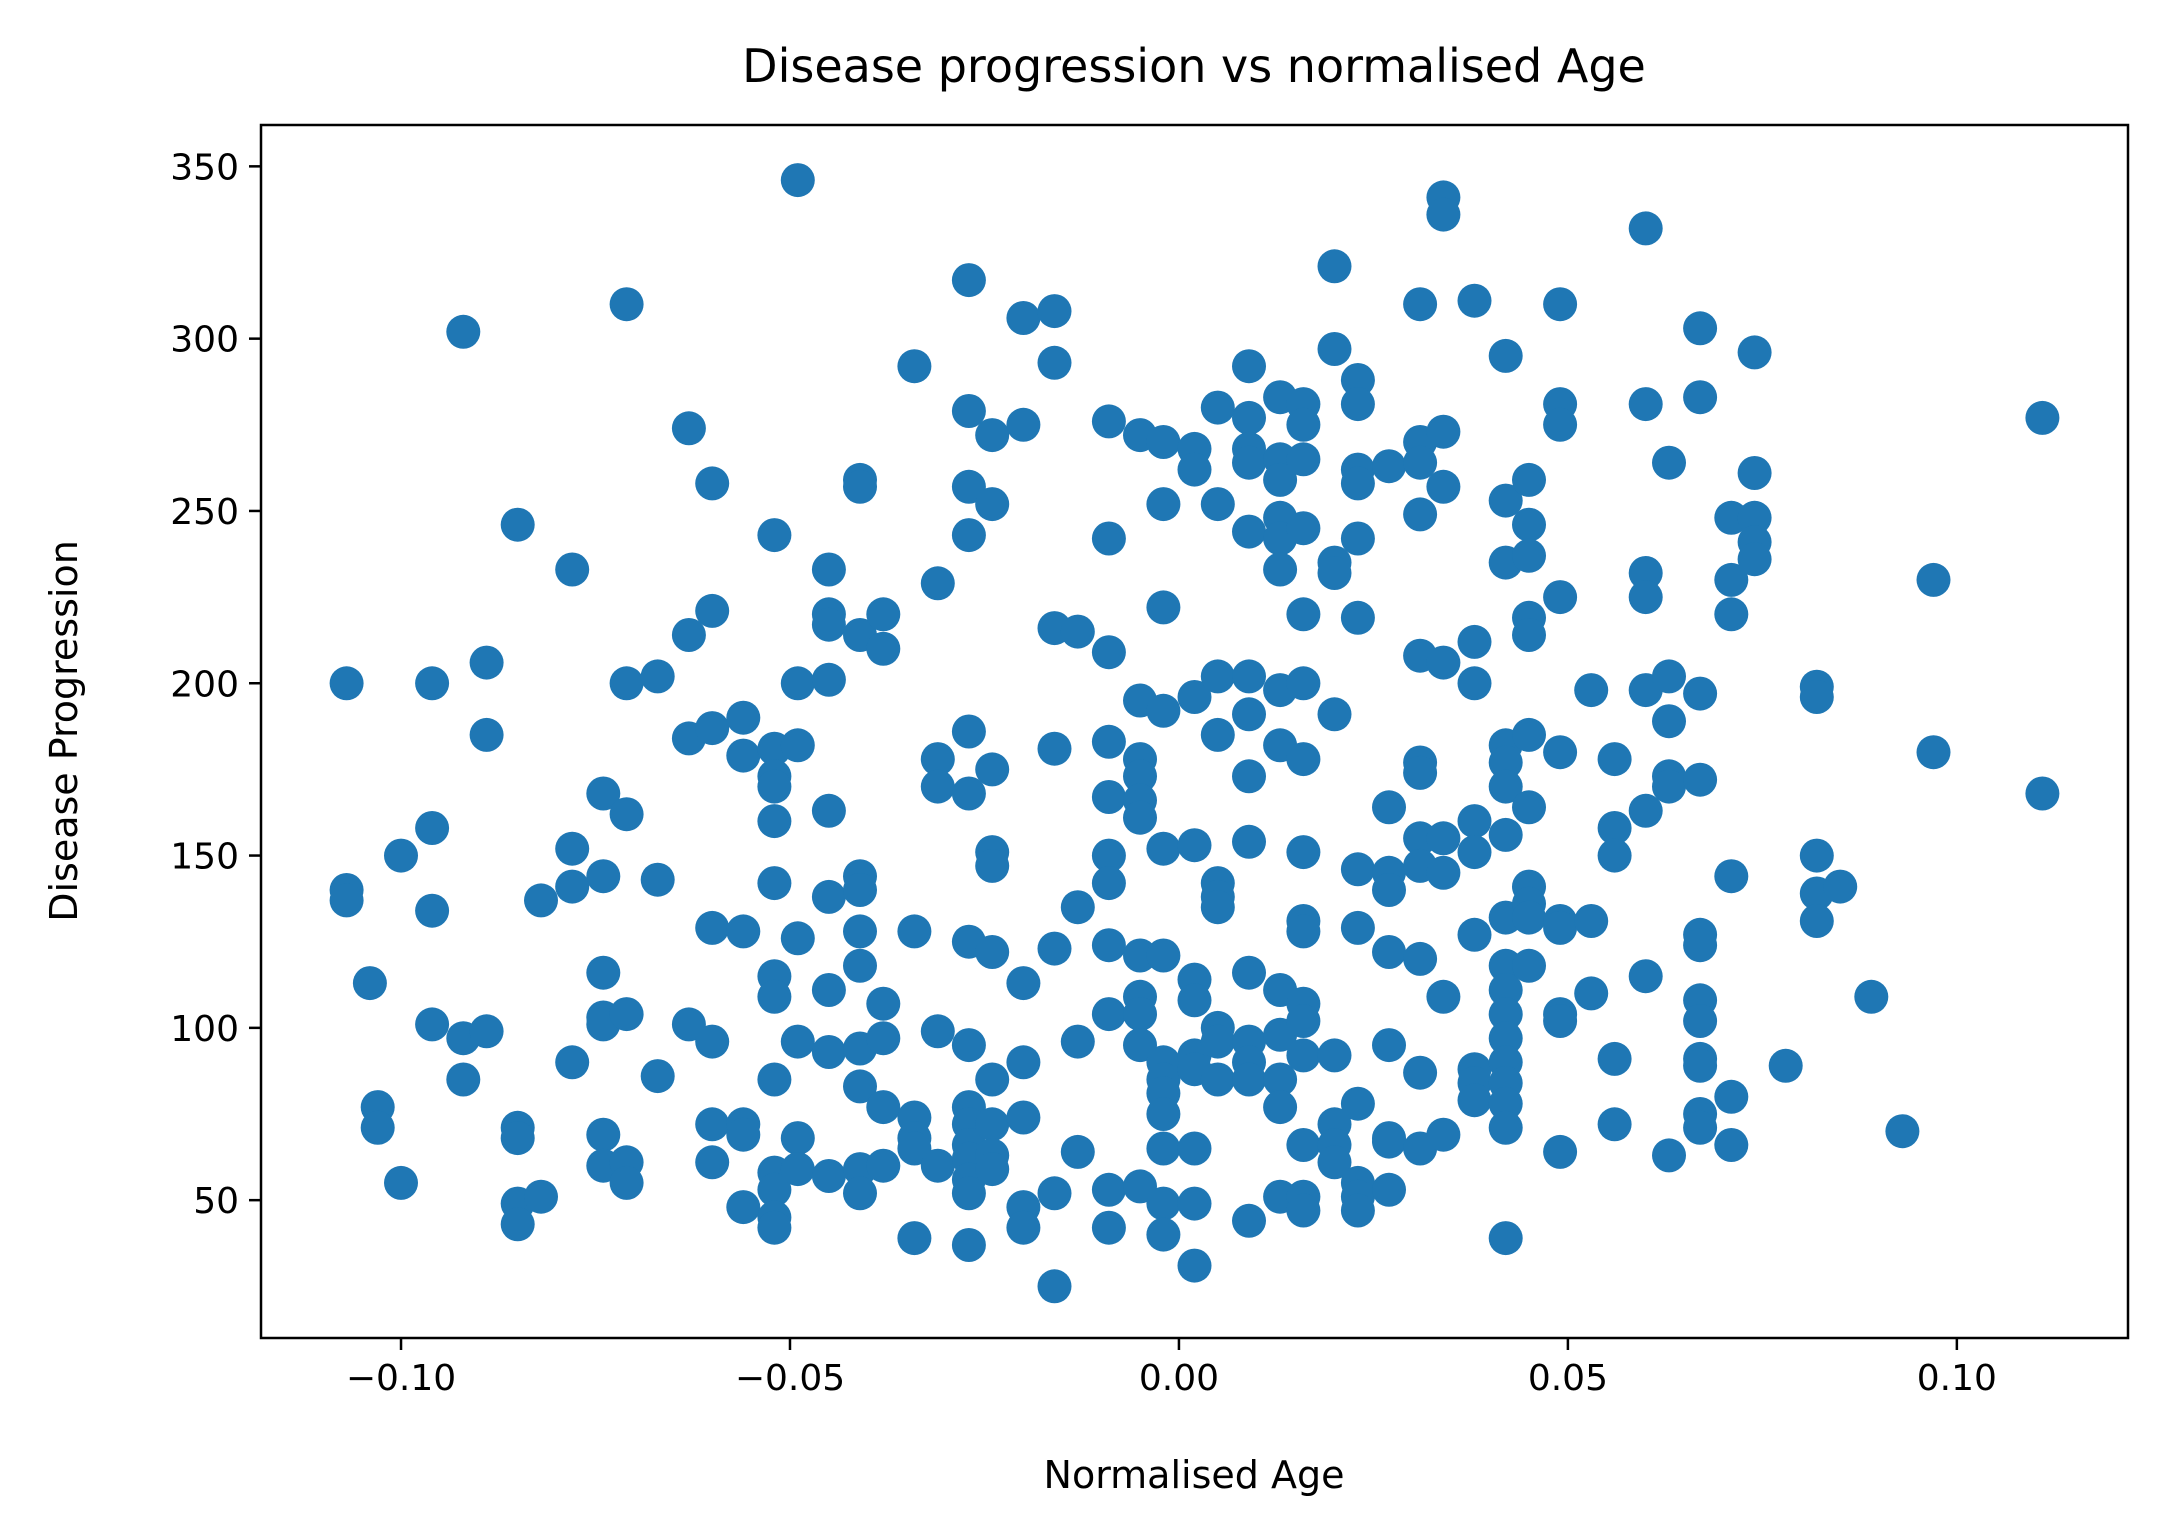 Image resolution: width=2161 pixels, height=1540 pixels. Describe the element at coordinates (204, 857) in the screenshot. I see `y-tick-label: 150` at that location.